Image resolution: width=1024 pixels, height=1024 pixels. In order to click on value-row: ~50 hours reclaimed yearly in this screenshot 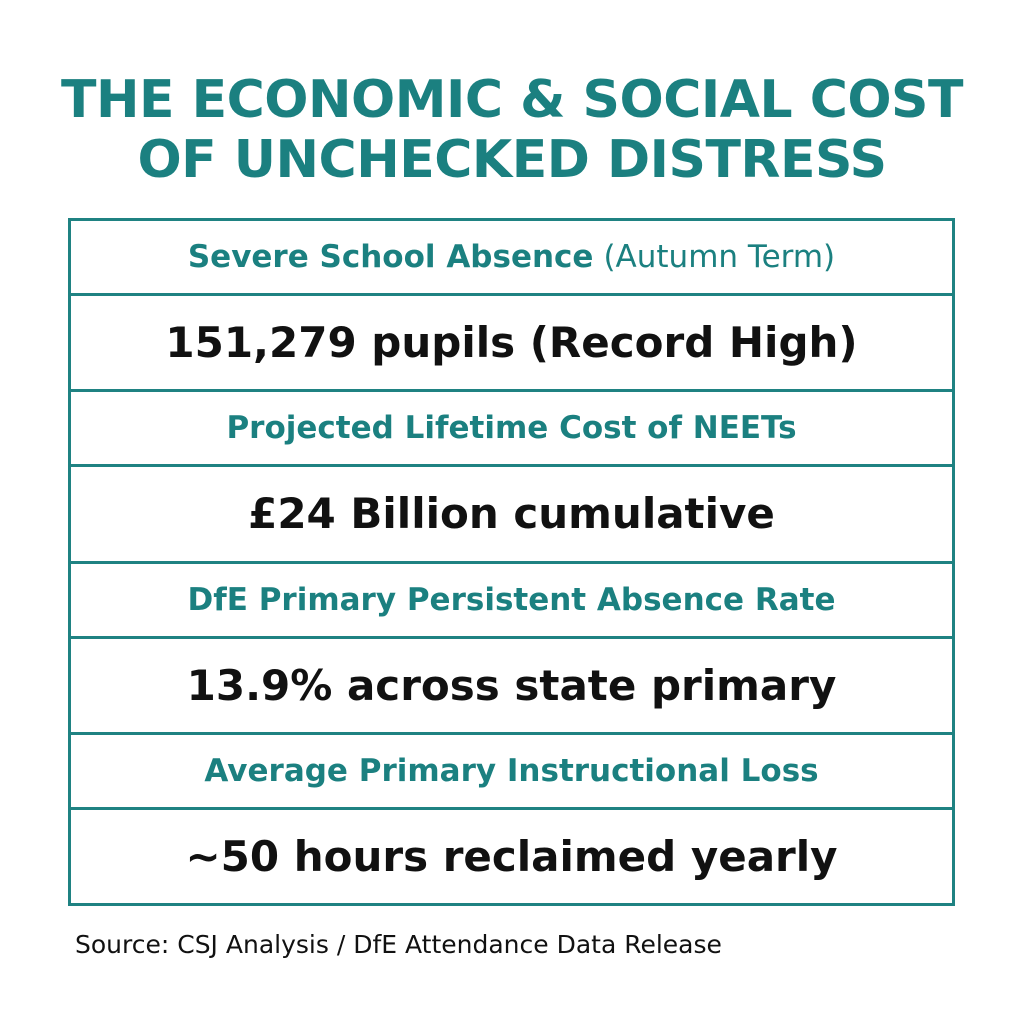, I will do `click(511, 856)`.